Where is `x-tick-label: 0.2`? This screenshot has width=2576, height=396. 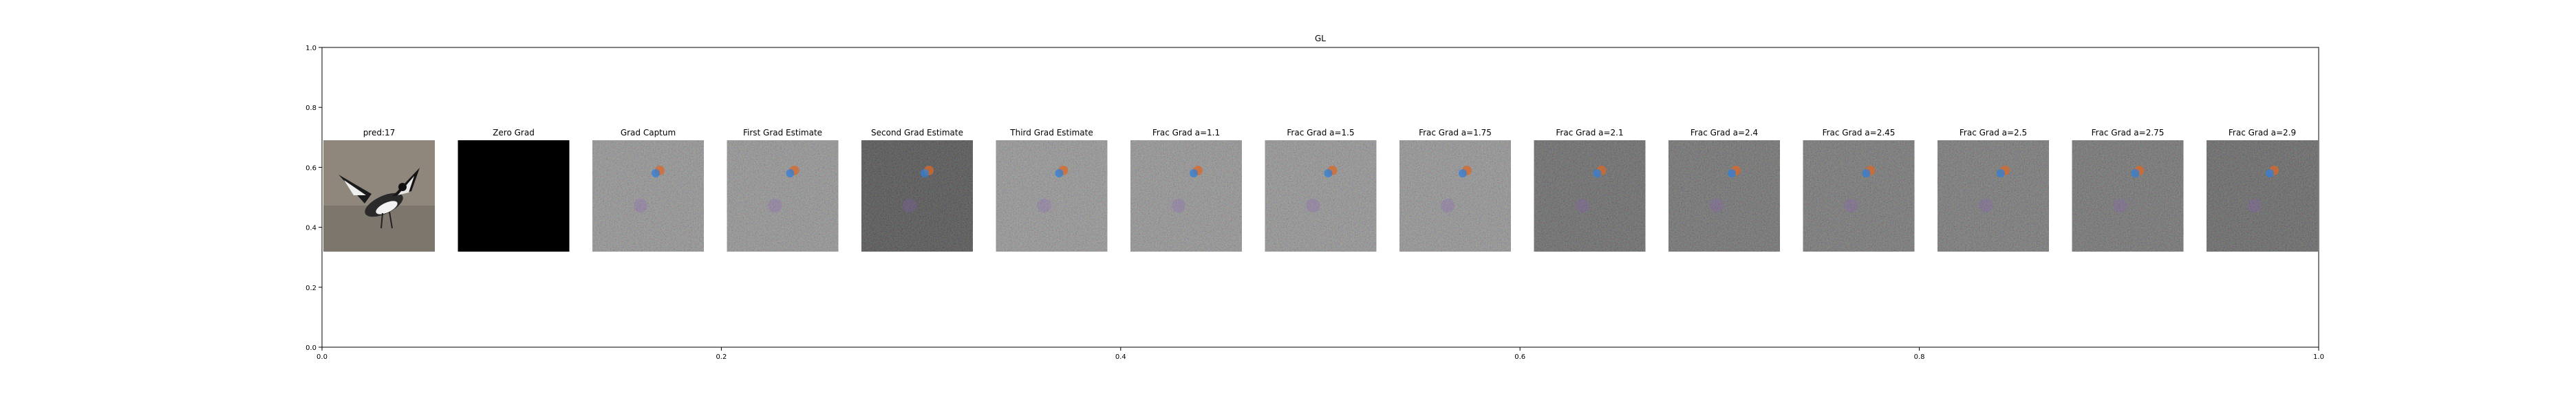
x-tick-label: 0.2 is located at coordinates (722, 357).